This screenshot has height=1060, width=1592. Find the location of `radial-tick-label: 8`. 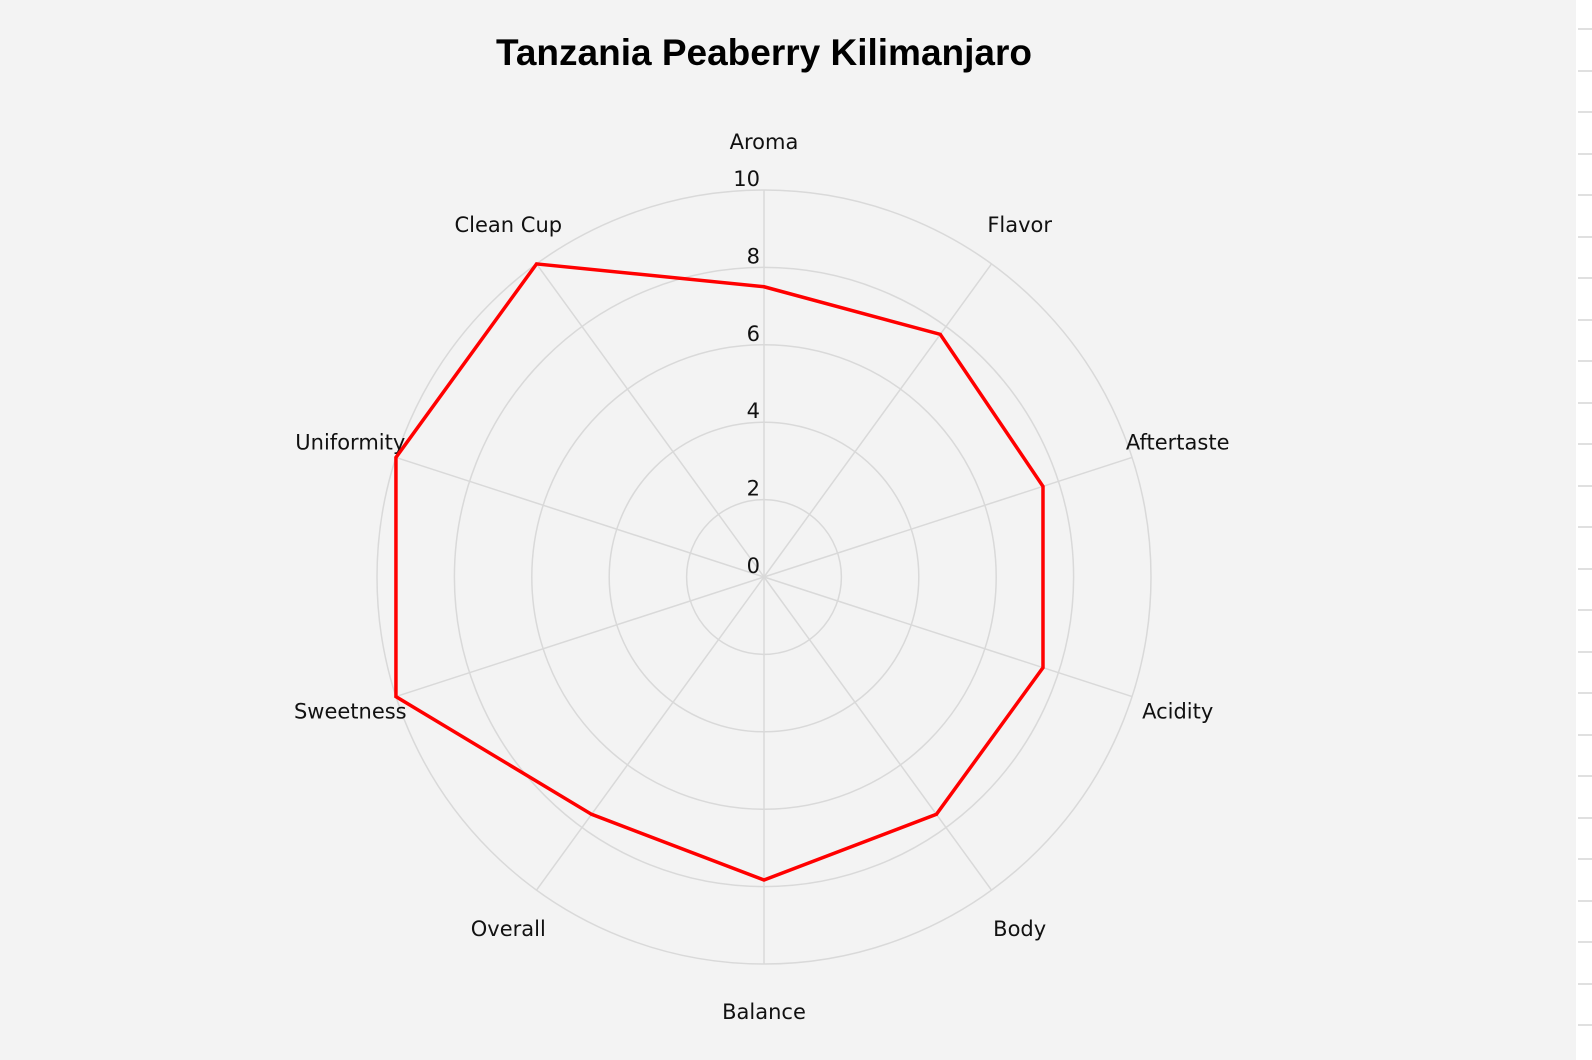

radial-tick-label: 8 is located at coordinates (753, 256).